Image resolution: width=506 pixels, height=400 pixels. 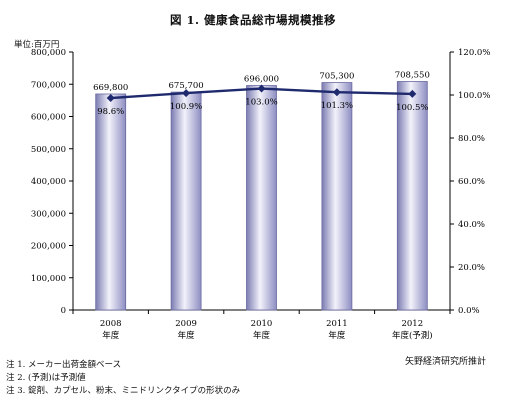 What do you see at coordinates (123, 391) in the screenshot?
I see `note-3: 注 3. 錠剤、カプセル、粉末、ミニドリンクタイプの形状のみ` at bounding box center [123, 391].